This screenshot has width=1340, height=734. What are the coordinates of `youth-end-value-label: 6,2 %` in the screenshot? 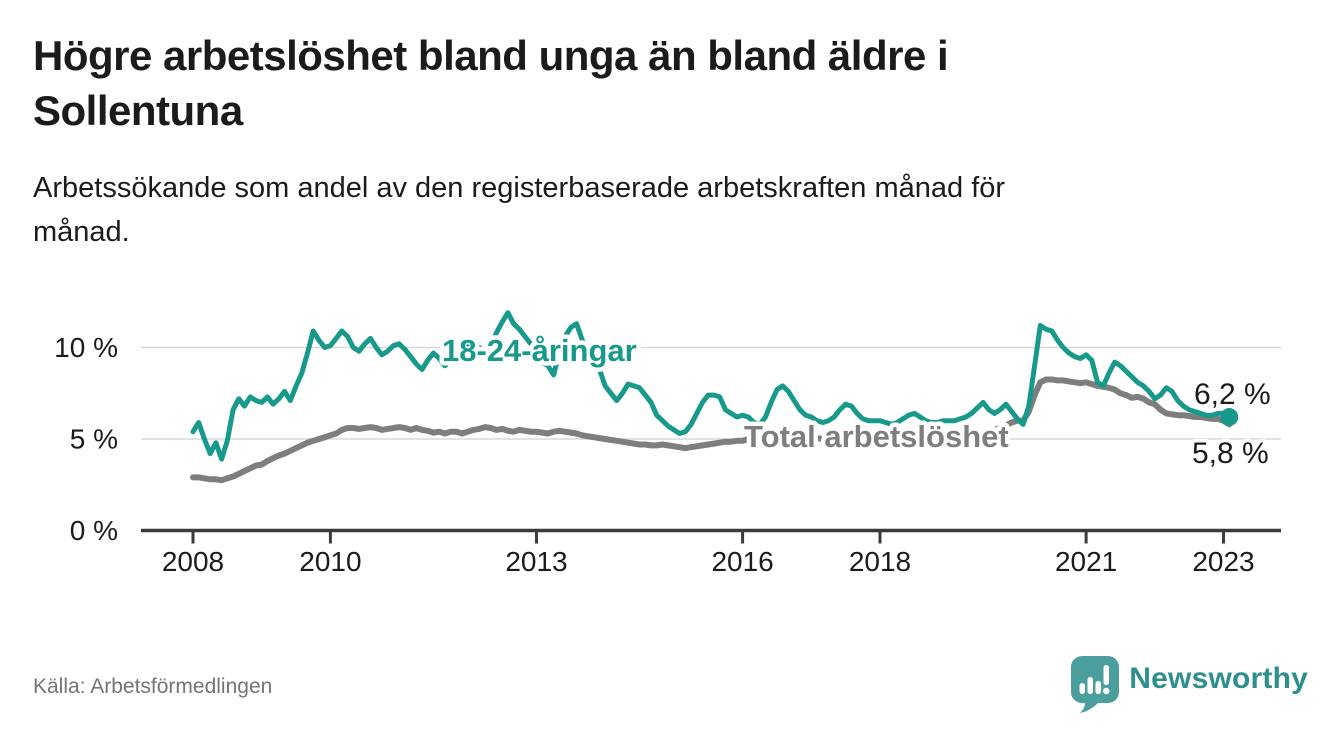 It's located at (1232, 394).